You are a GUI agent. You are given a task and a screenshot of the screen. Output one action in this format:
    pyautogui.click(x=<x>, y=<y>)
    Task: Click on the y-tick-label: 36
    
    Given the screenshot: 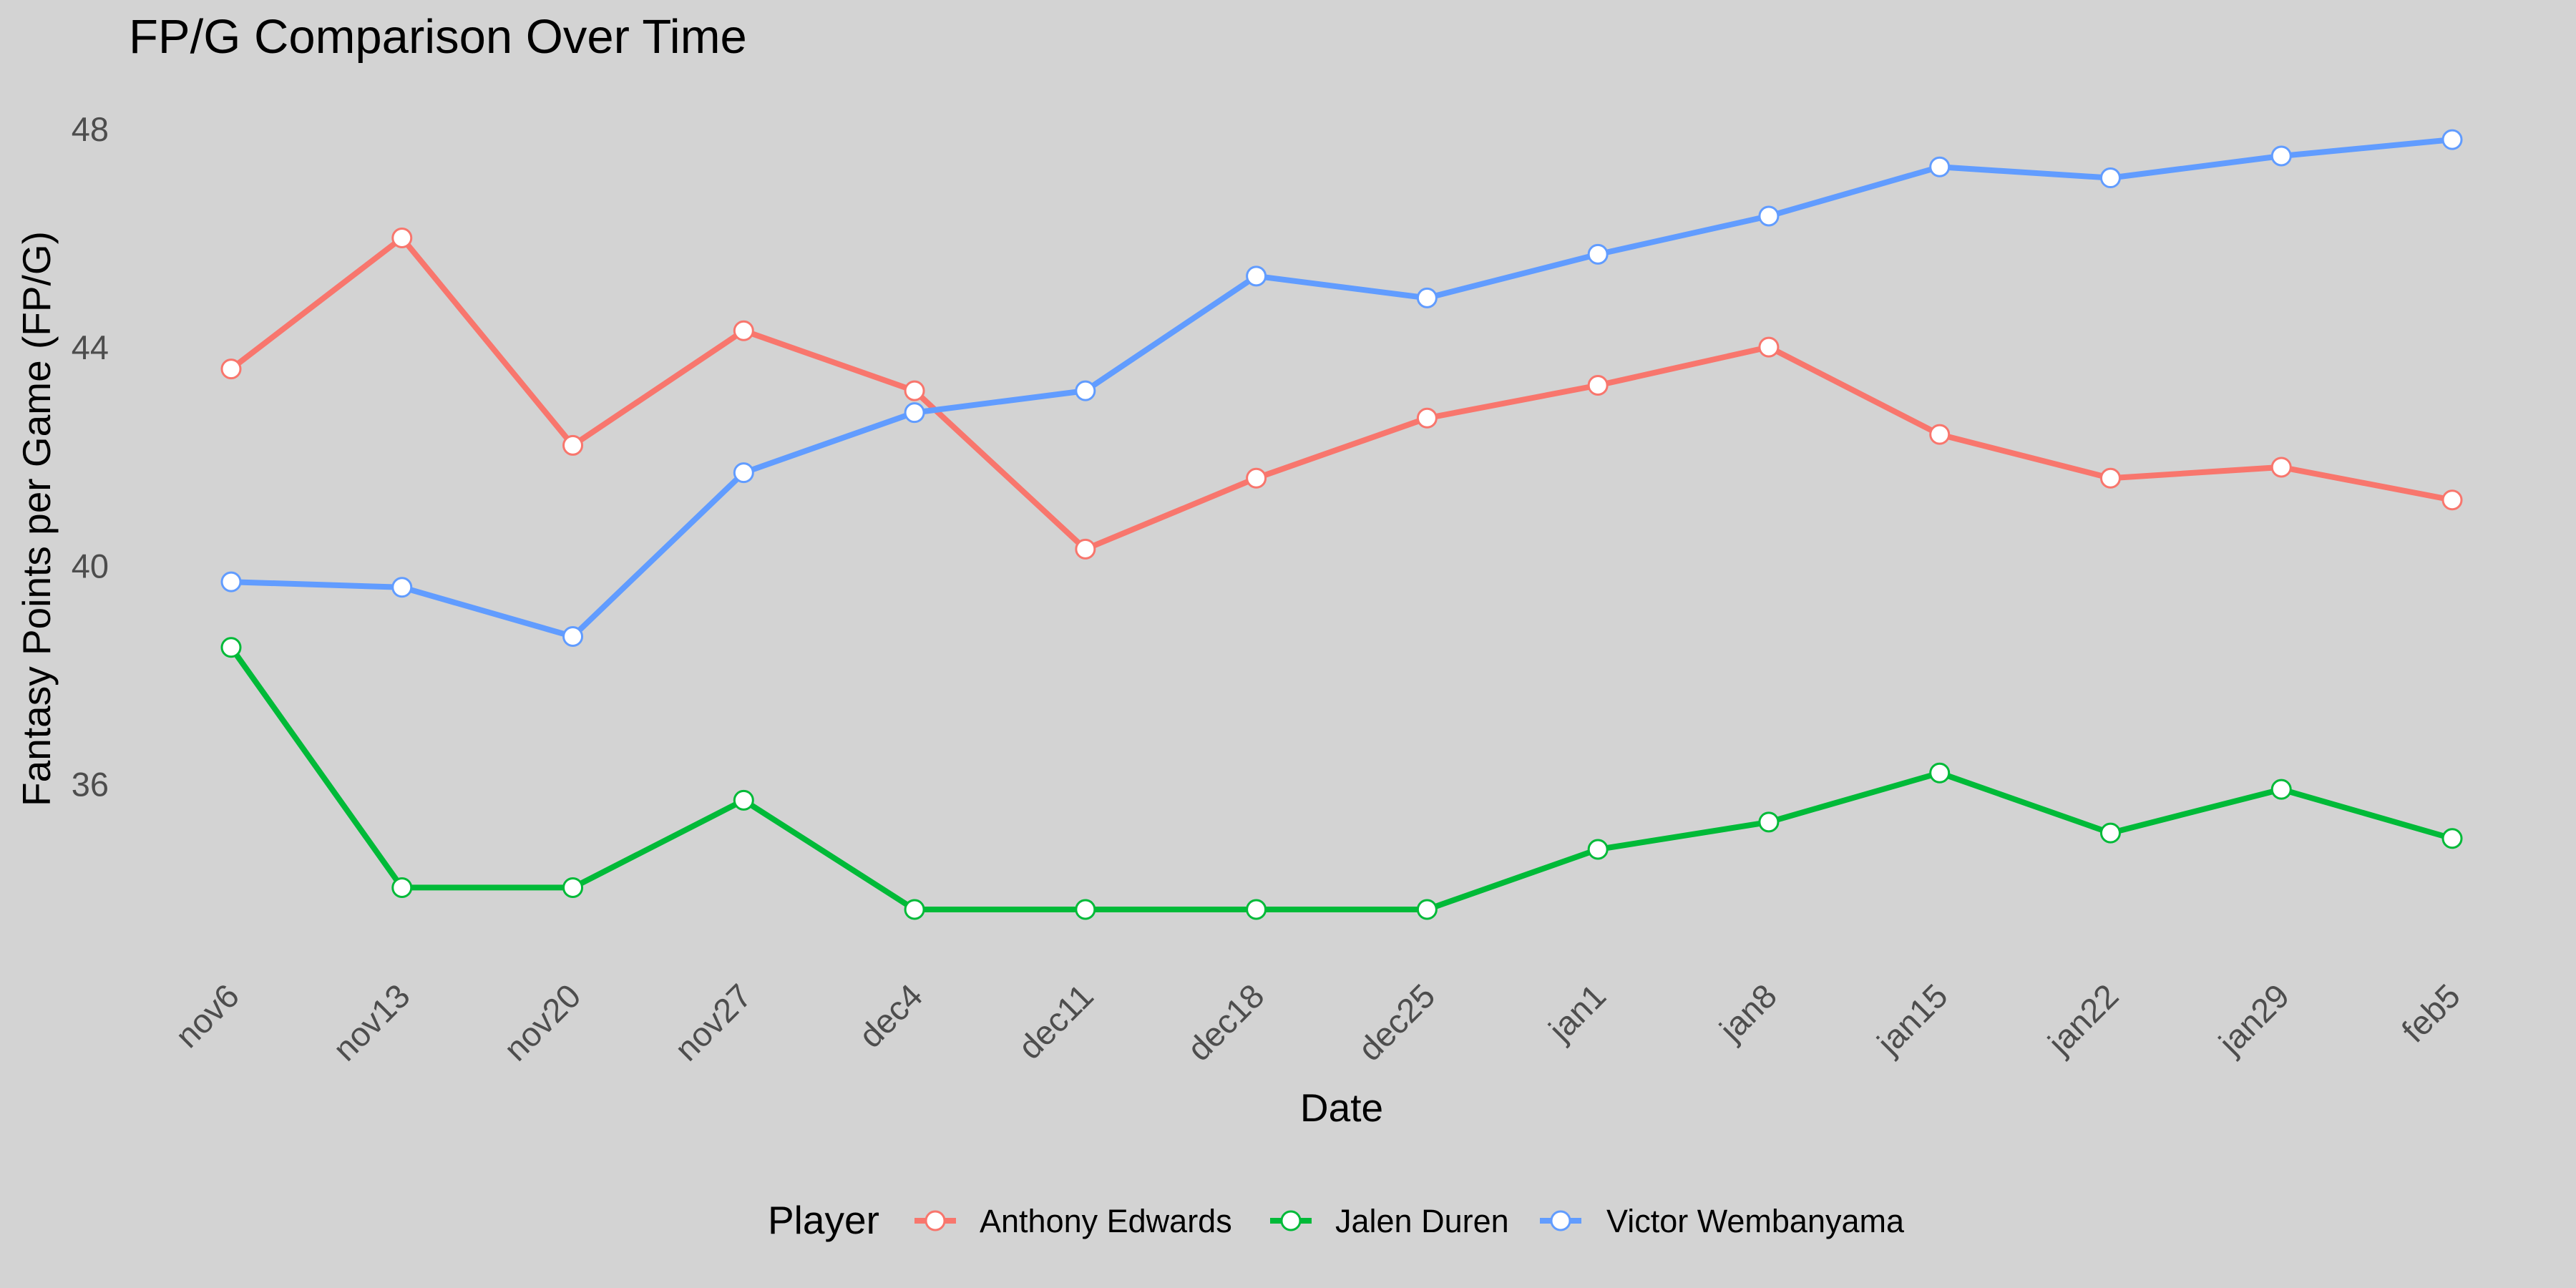 What is the action you would take?
    pyautogui.click(x=90, y=784)
    